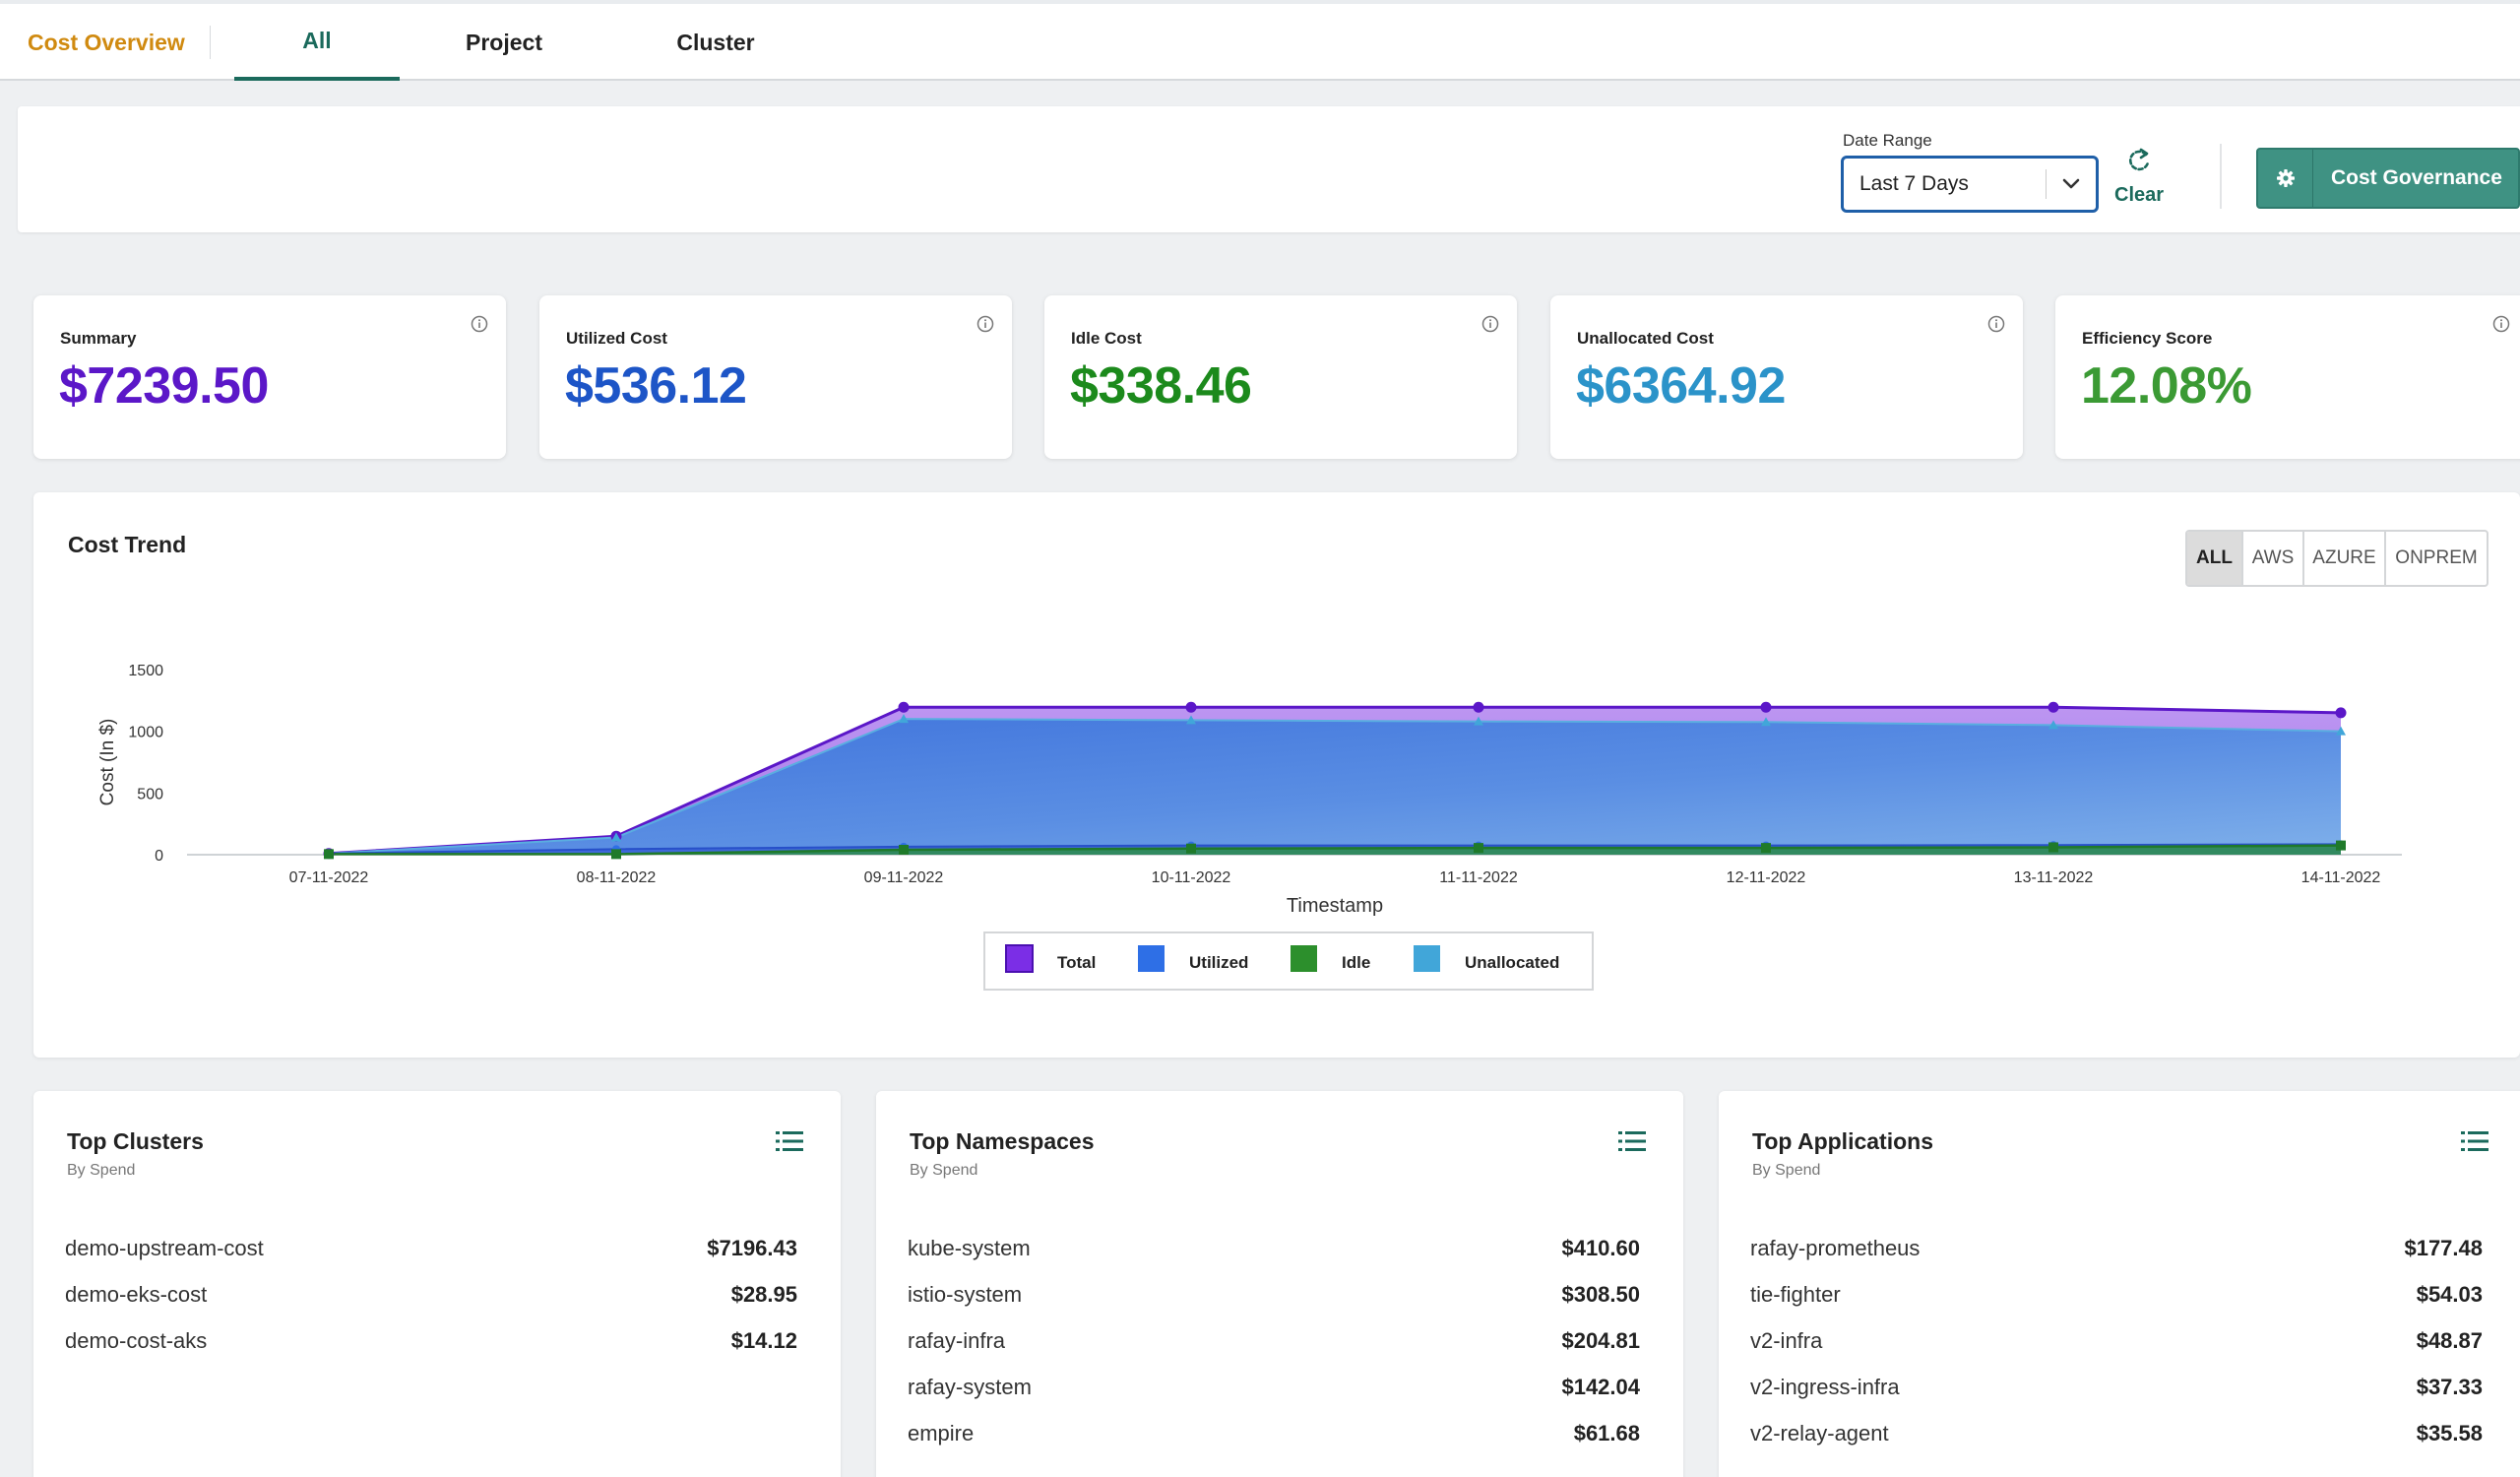 The width and height of the screenshot is (2520, 1477). Describe the element at coordinates (1335, 906) in the screenshot. I see `x-axis-title: Timestamp` at that location.